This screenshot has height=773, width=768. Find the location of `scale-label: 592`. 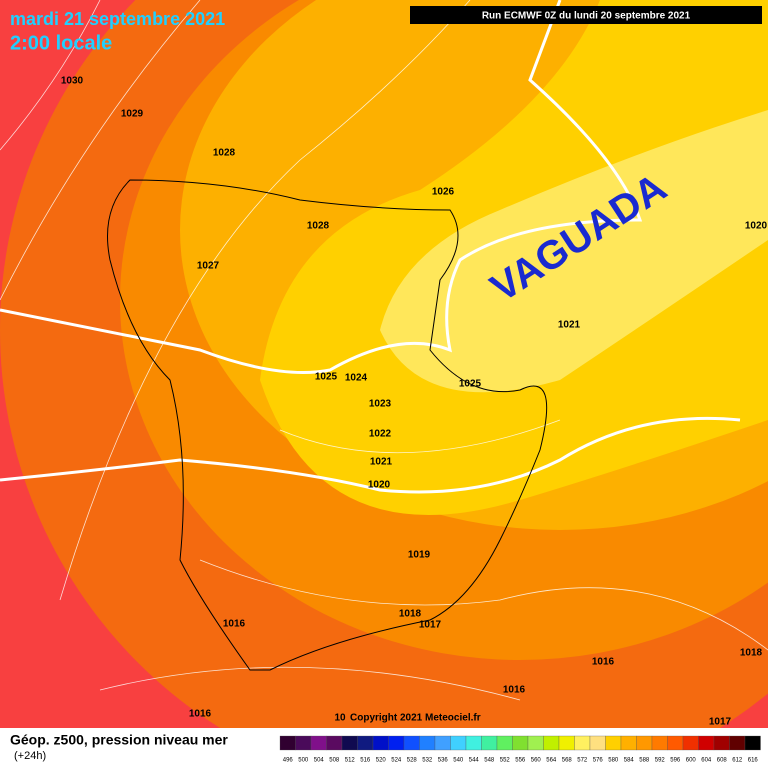

scale-label: 592 is located at coordinates (660, 761).